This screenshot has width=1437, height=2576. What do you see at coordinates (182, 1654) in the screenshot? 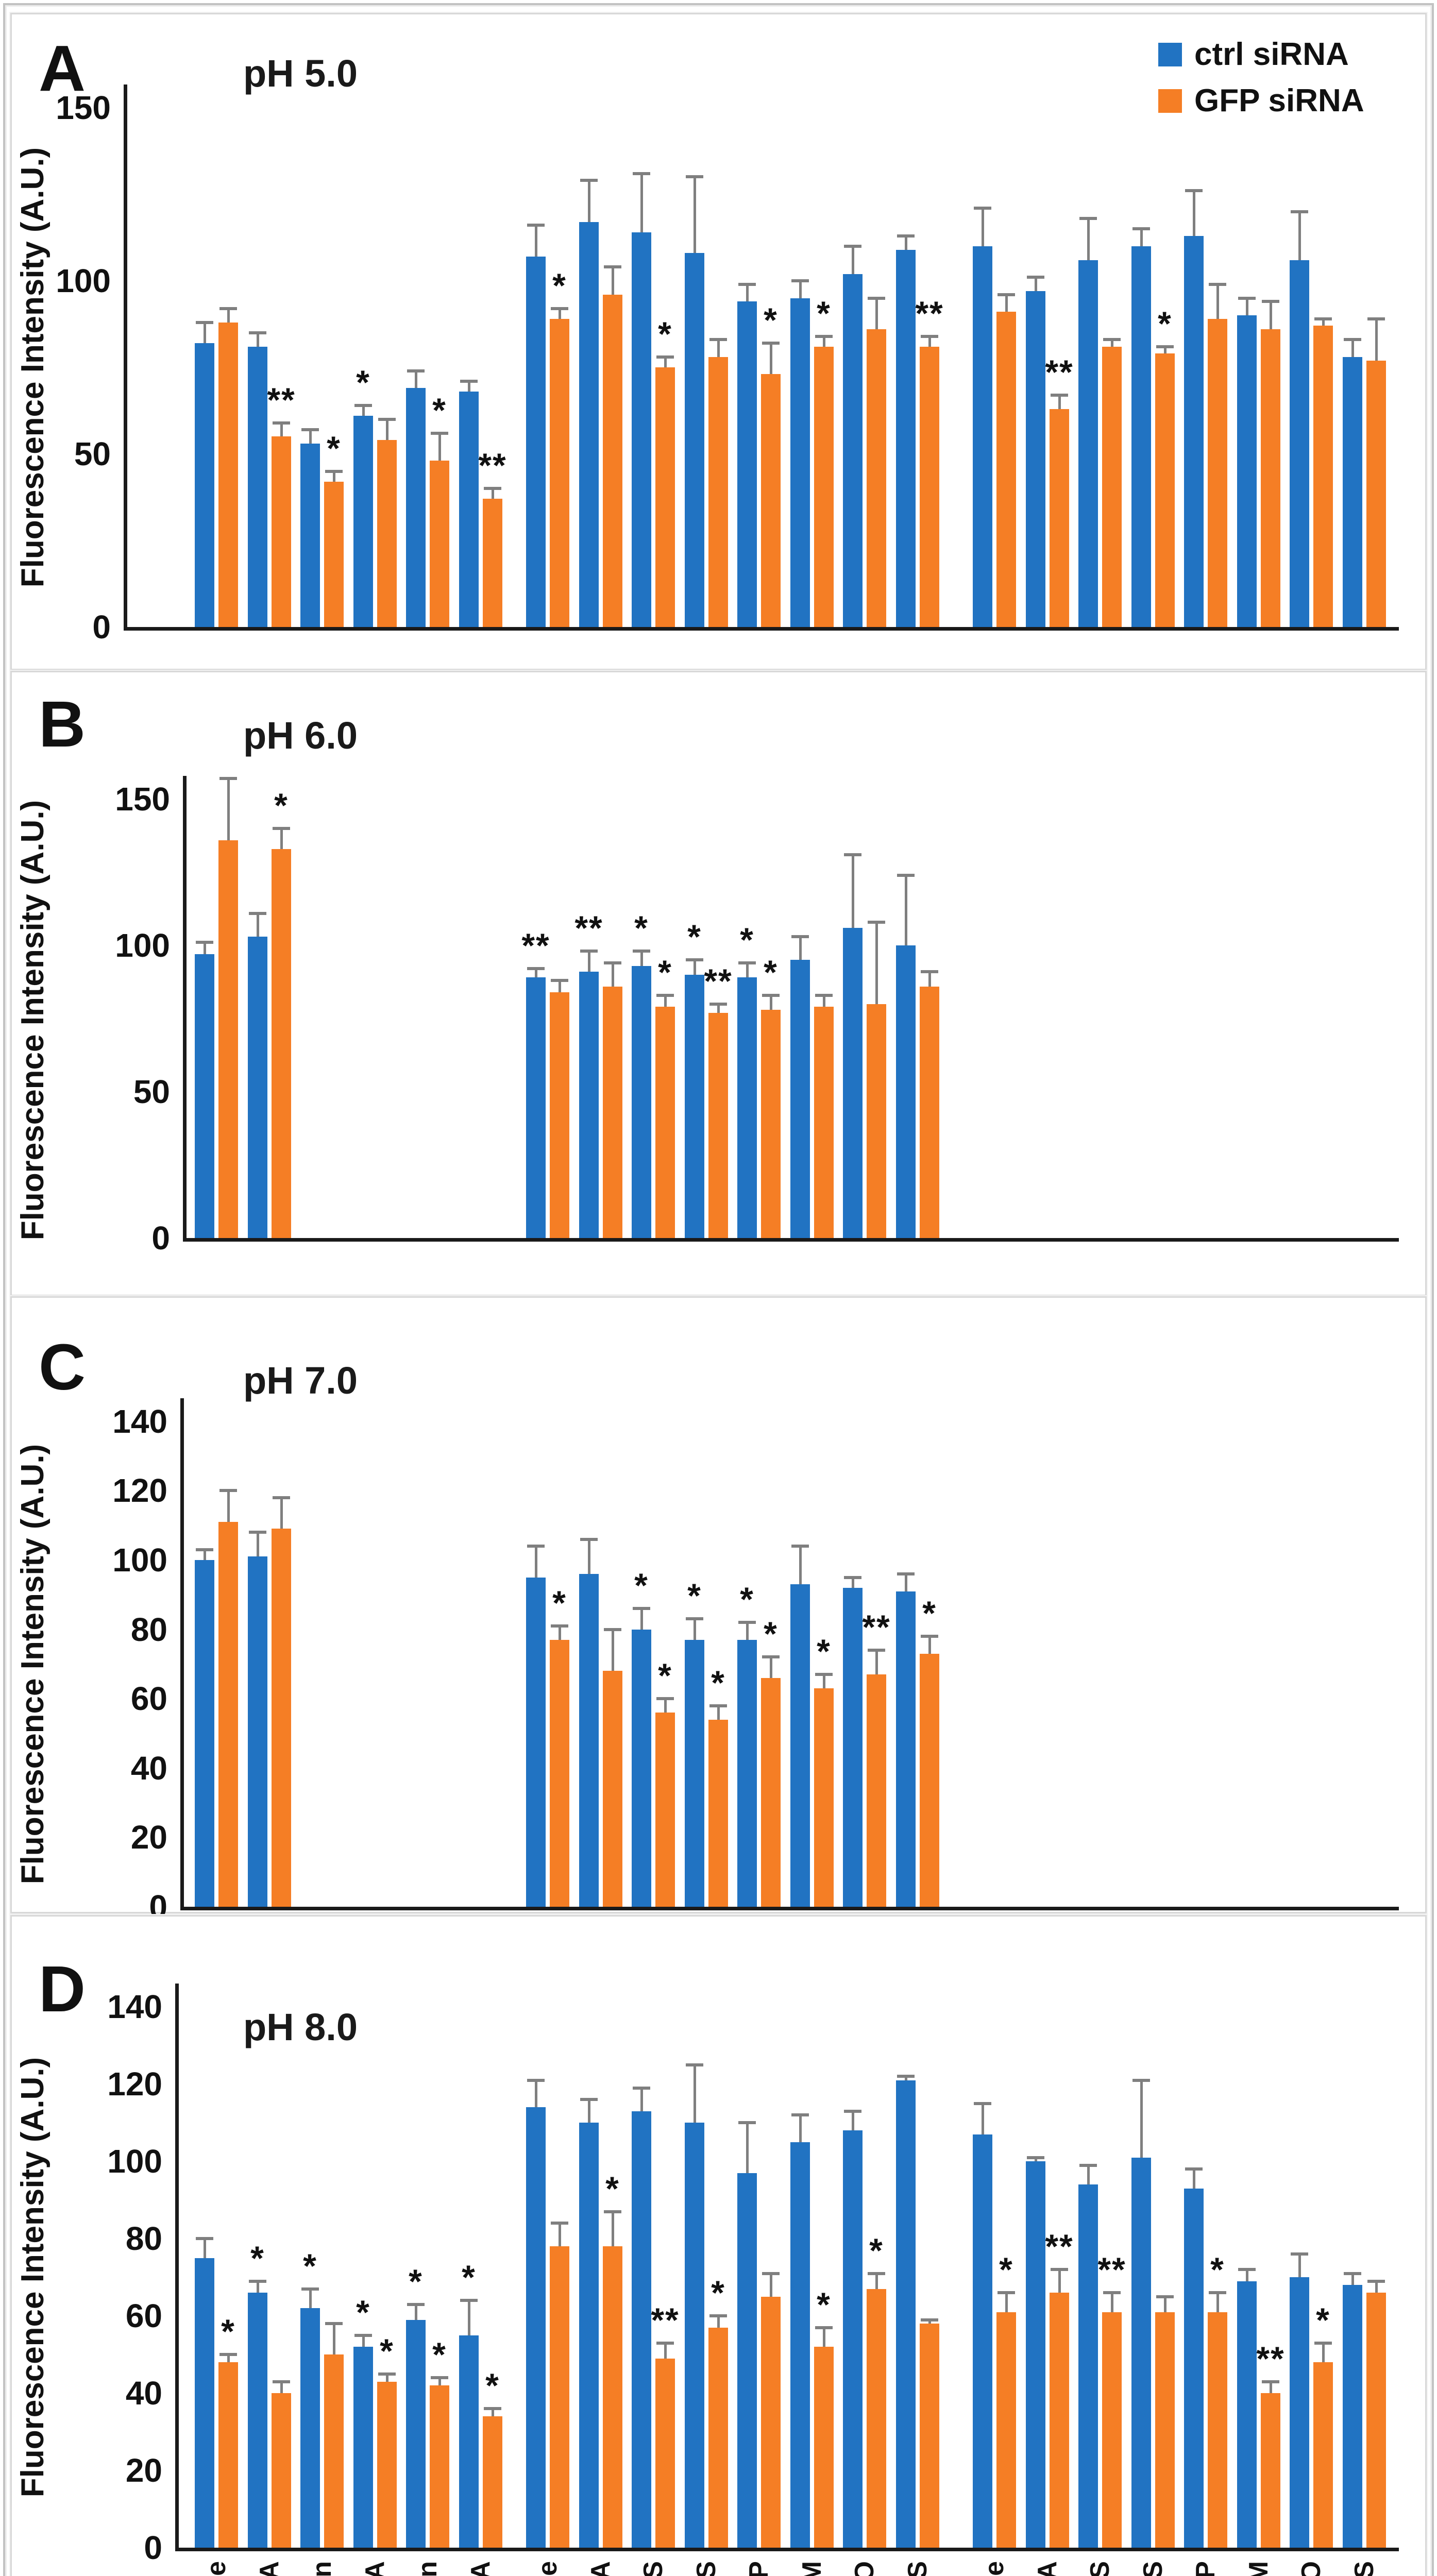
I see `y-axis-line` at bounding box center [182, 1654].